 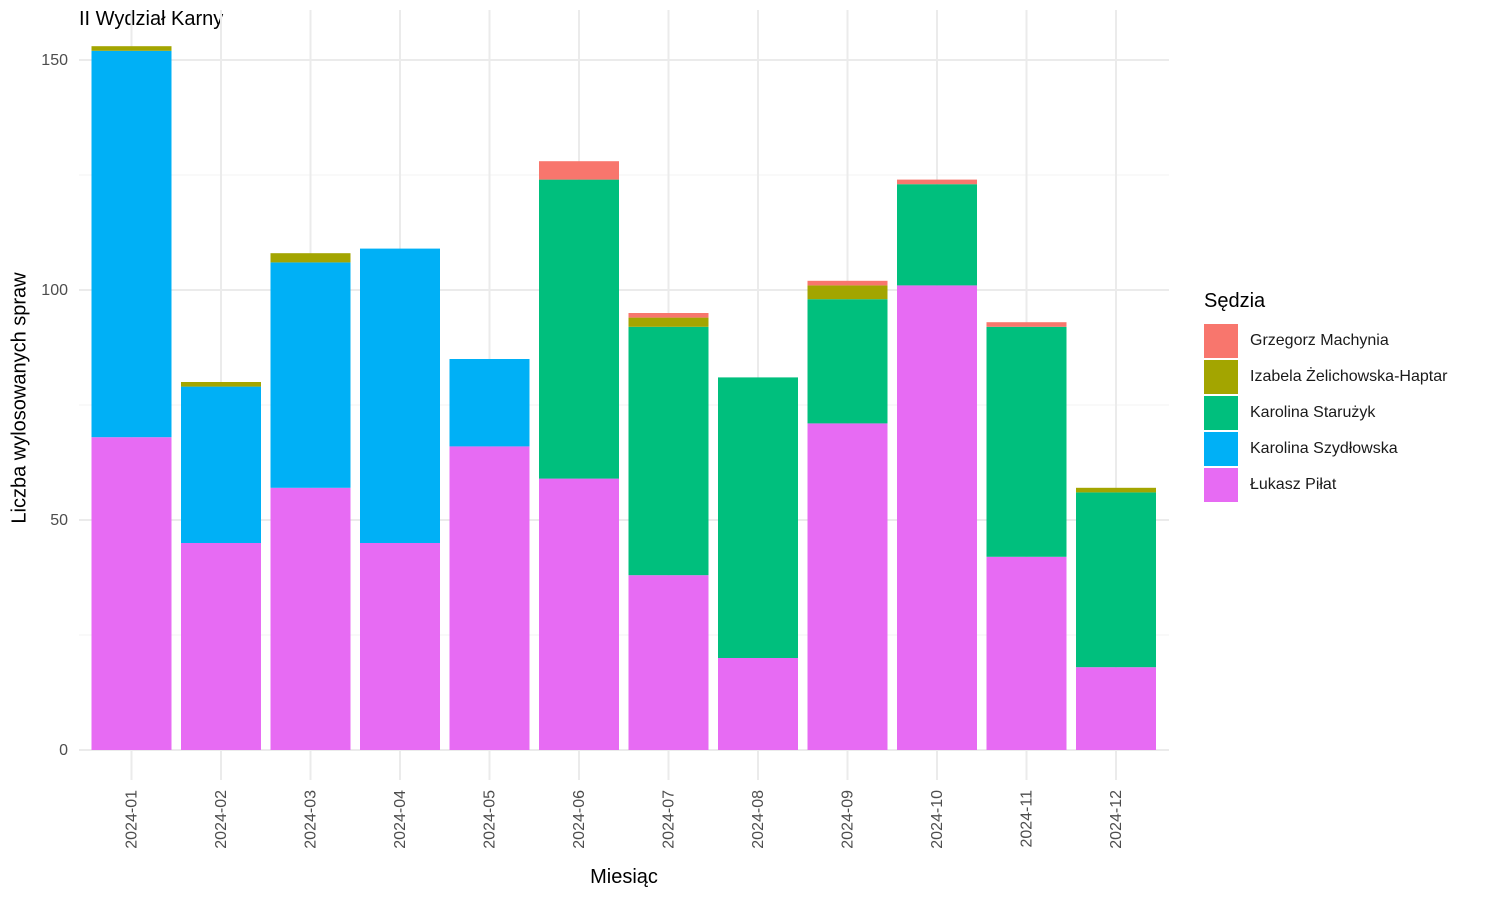 What do you see at coordinates (1313, 412) in the screenshot?
I see `legend-label: Karolina Starużyk` at bounding box center [1313, 412].